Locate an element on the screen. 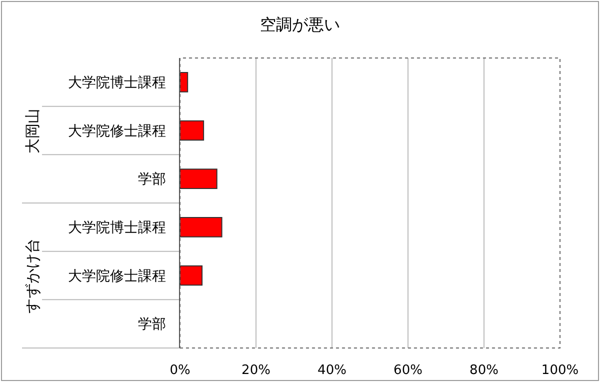  text: すずかけ台 is located at coordinates (32, 276).